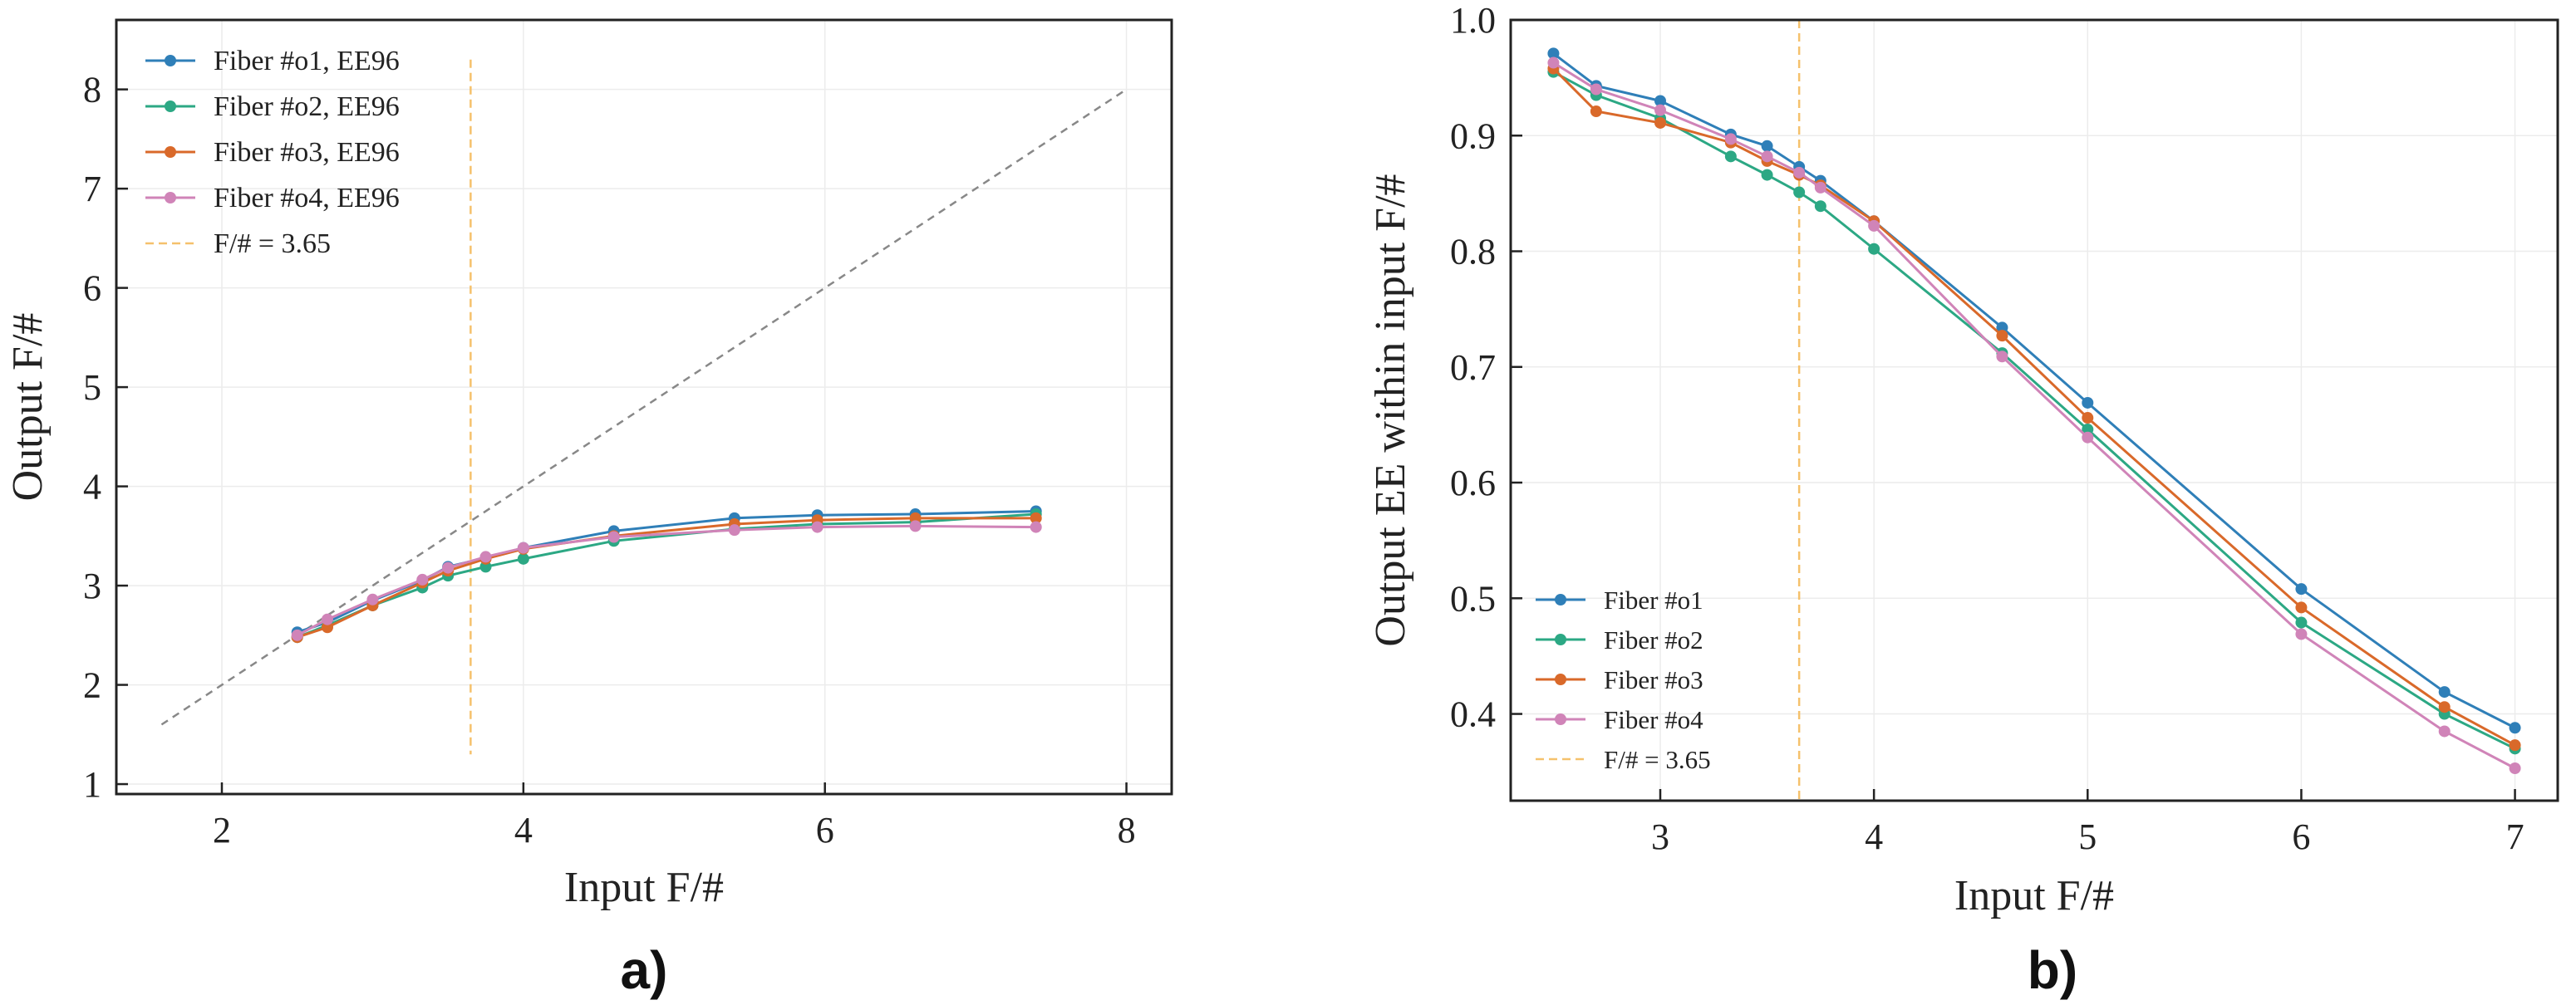 This screenshot has width=2576, height=1005. I want to click on y-tick-label: 0.5, so click(1473, 598).